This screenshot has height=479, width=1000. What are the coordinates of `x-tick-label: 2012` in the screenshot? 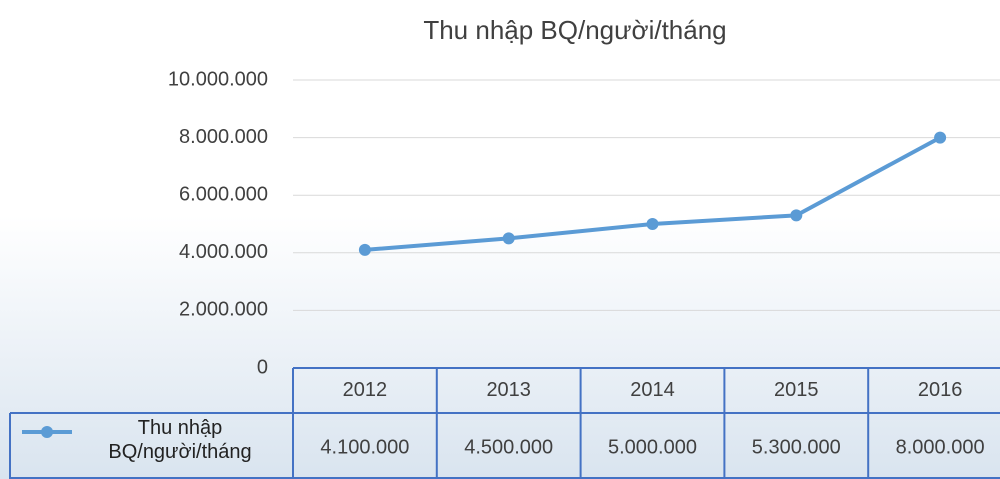 It's located at (365, 390).